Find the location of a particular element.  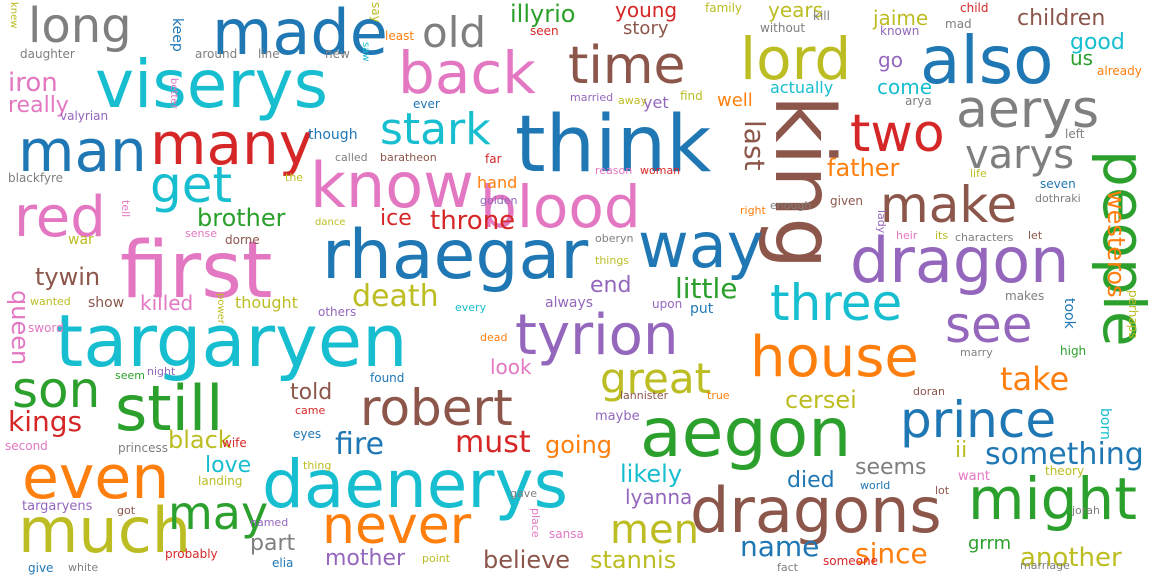

word-place: place is located at coordinates (535, 523).